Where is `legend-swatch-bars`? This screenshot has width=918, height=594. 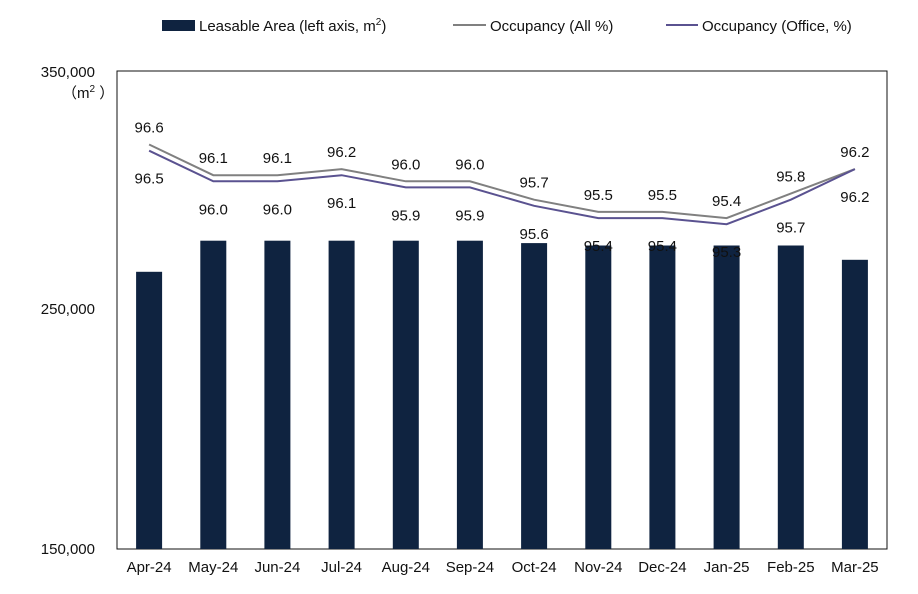
legend-swatch-bars is located at coordinates (178, 25).